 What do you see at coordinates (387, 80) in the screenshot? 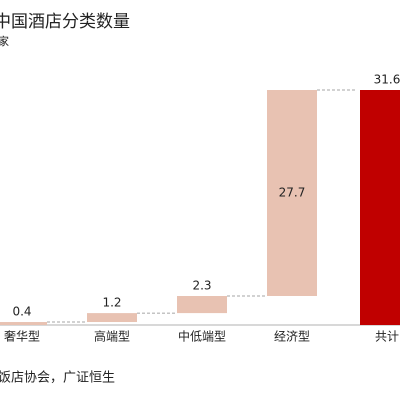
I see `value-label: 31.6` at bounding box center [387, 80].